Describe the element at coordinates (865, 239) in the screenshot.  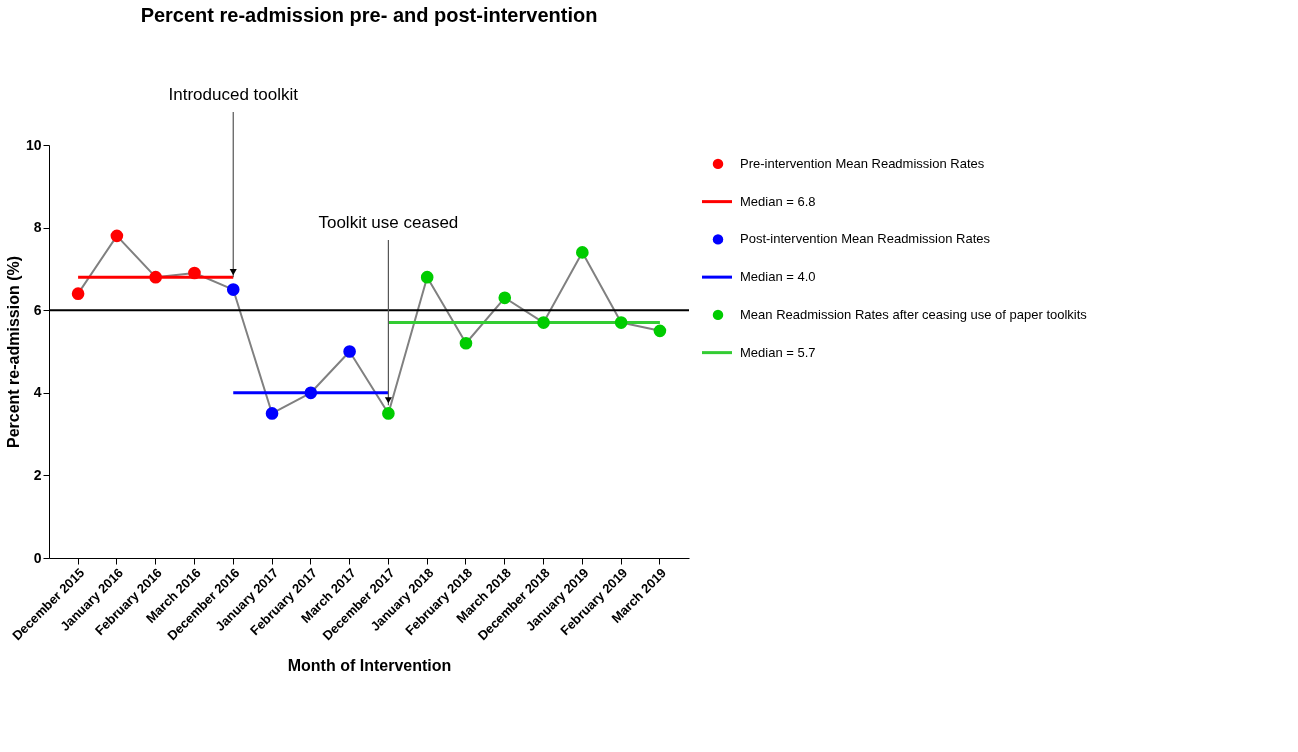
I see `legend-label: Post-intervention Mean Readmission Rates` at that location.